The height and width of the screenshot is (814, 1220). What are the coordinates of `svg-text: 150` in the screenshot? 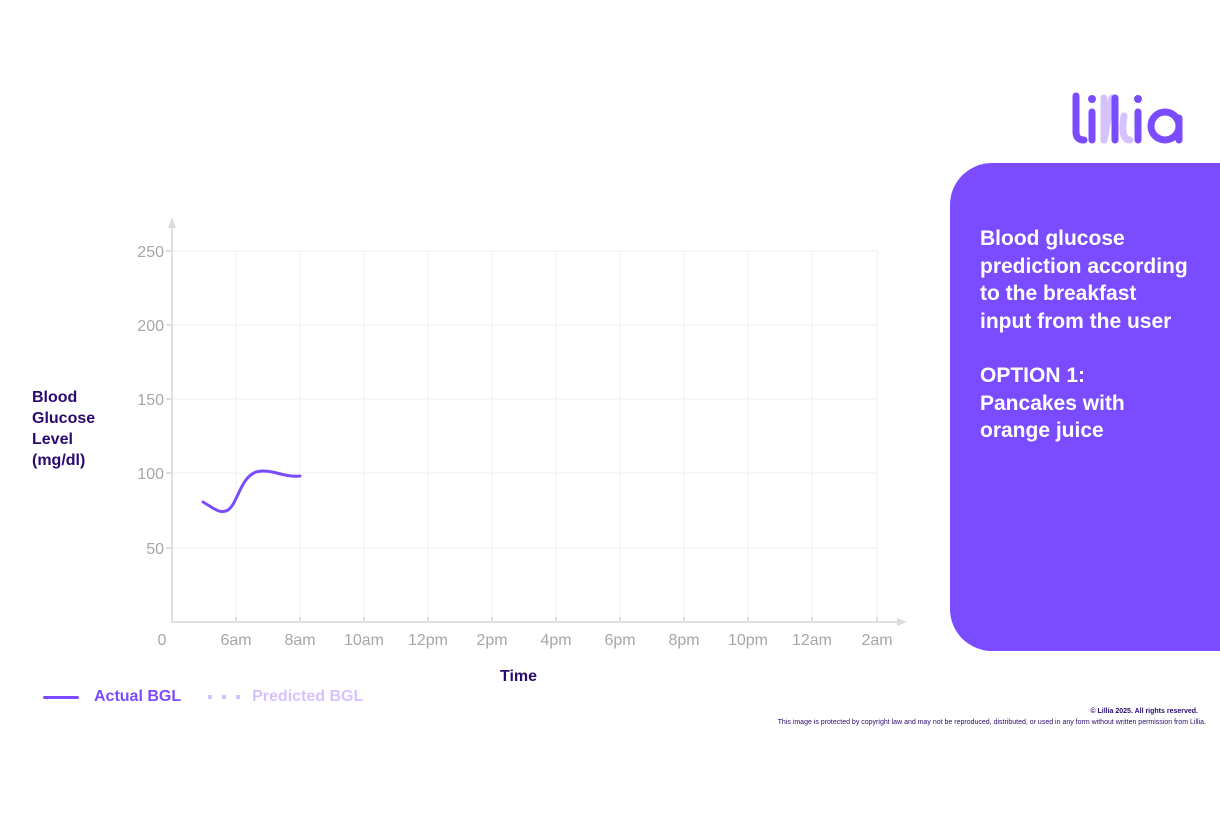 It's located at (150, 400).